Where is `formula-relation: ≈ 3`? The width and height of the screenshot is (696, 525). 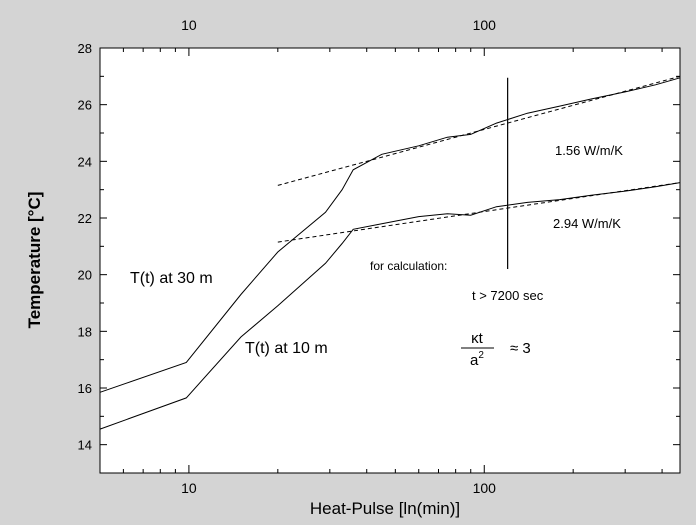
formula-relation: ≈ 3 is located at coordinates (520, 348).